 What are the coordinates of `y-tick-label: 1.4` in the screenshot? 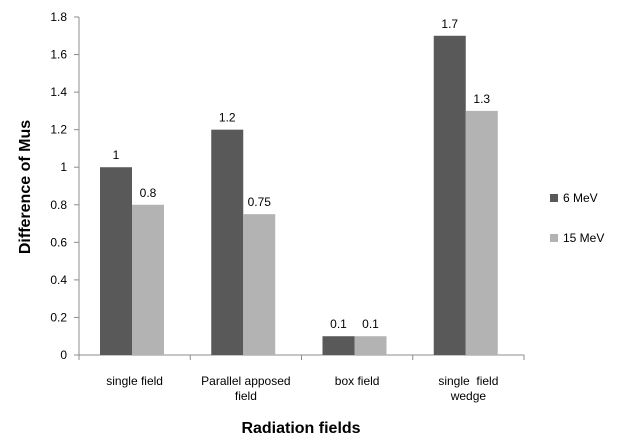 It's located at (58, 92).